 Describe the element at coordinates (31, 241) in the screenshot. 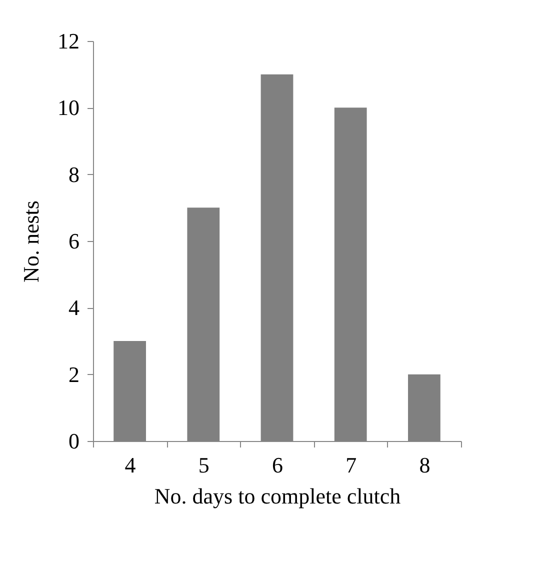

I see `y-axis-title: No. nests` at that location.